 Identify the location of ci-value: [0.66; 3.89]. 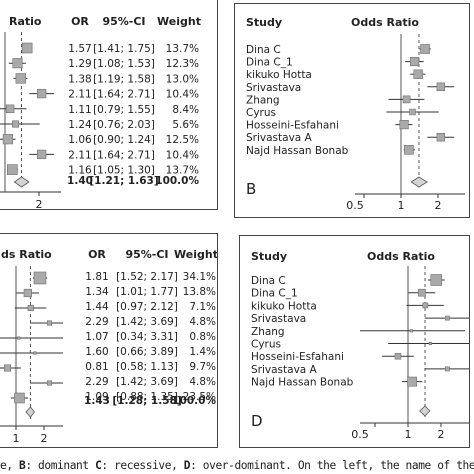
(147, 352).